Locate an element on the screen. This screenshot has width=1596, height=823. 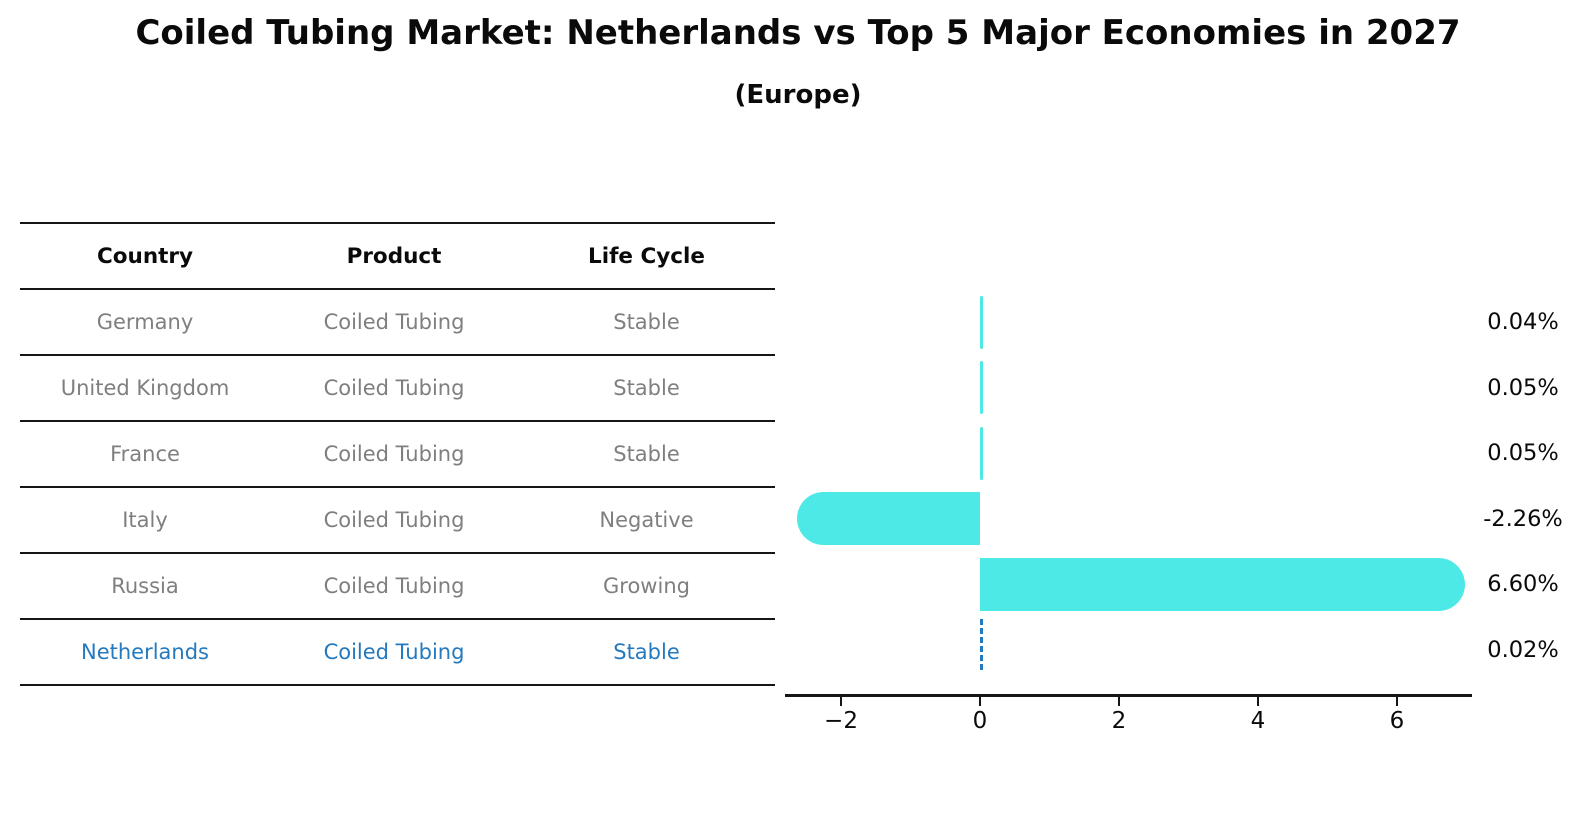
x-tick-label: 2 is located at coordinates (1119, 721).